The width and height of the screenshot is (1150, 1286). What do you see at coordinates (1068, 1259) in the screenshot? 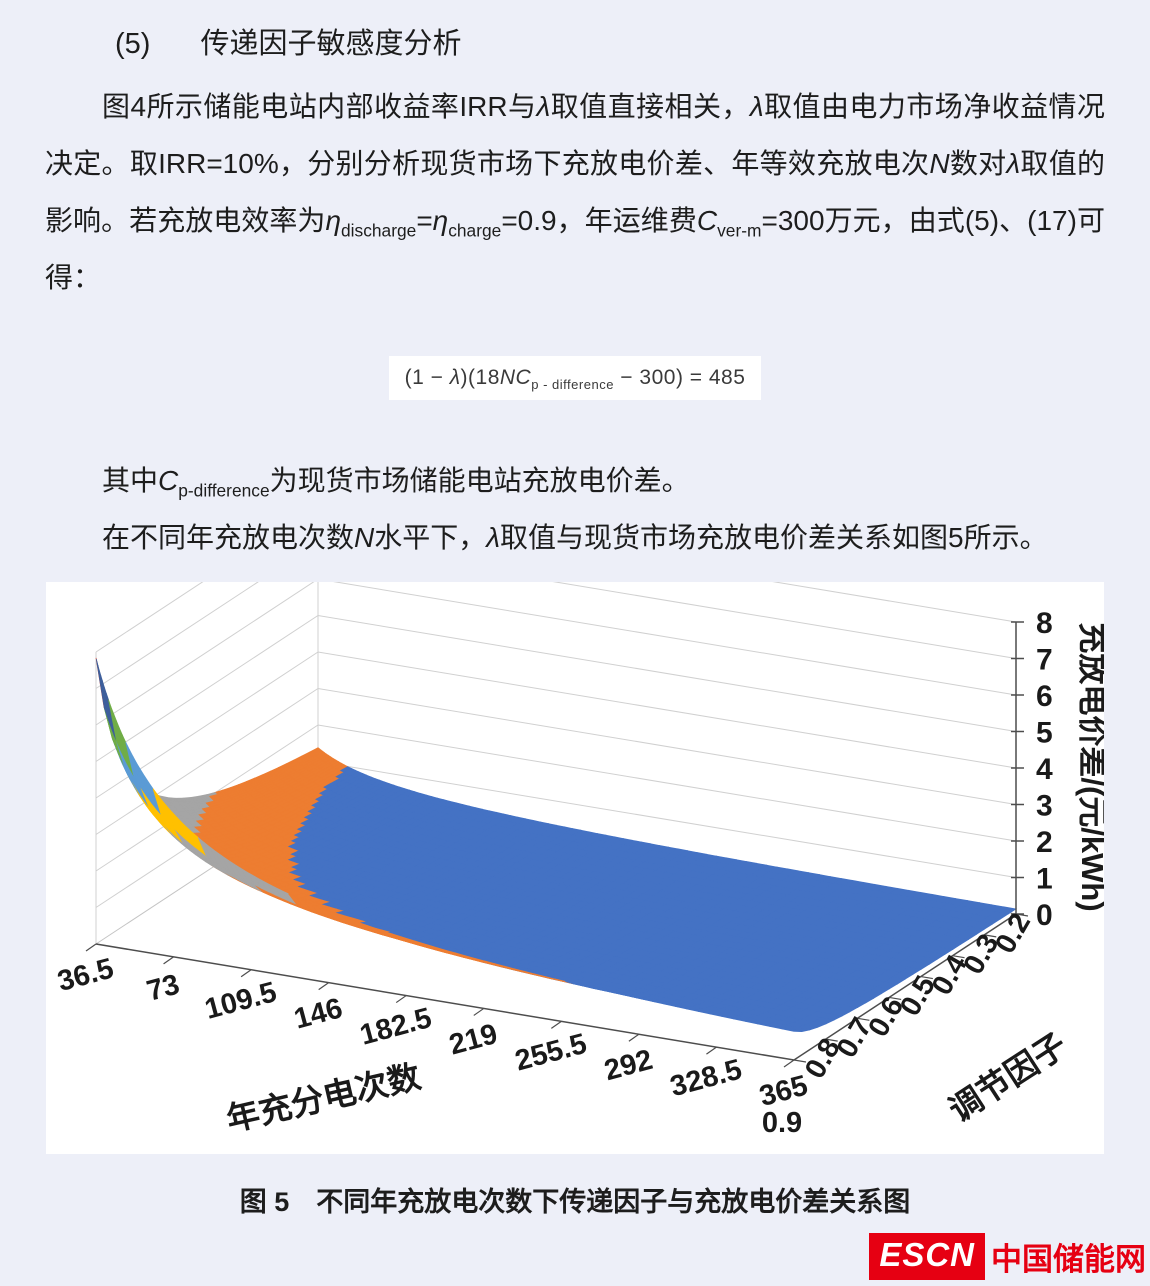
I see `escn-logo-name: 中国储能网` at bounding box center [1068, 1259].